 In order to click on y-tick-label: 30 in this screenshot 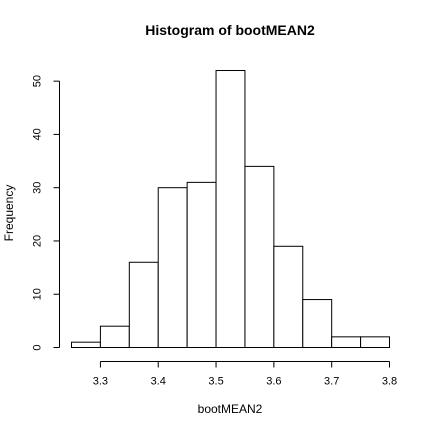, I will do `click(38, 188)`.